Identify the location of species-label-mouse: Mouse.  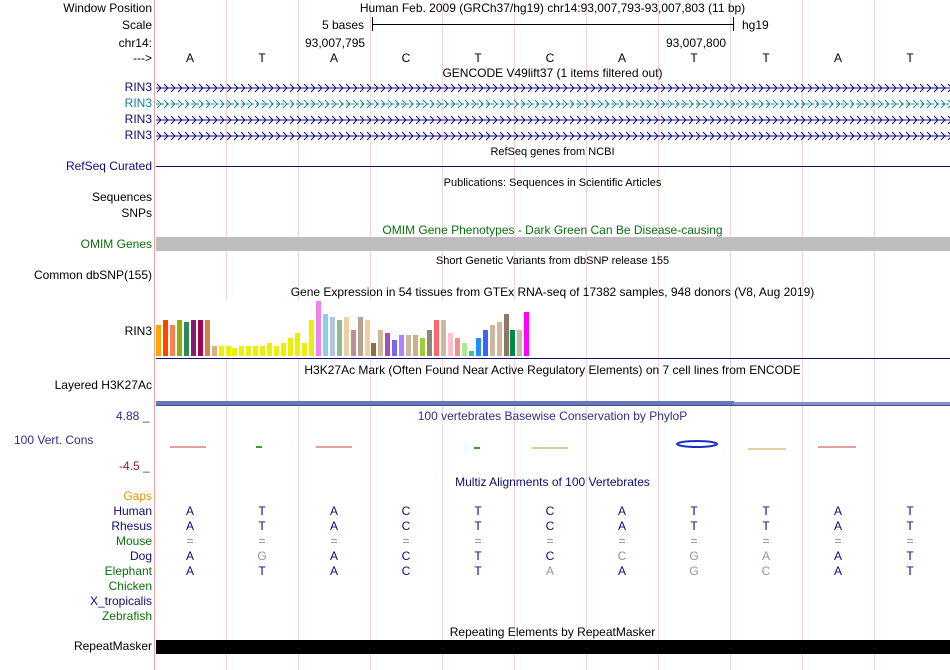
(133, 541).